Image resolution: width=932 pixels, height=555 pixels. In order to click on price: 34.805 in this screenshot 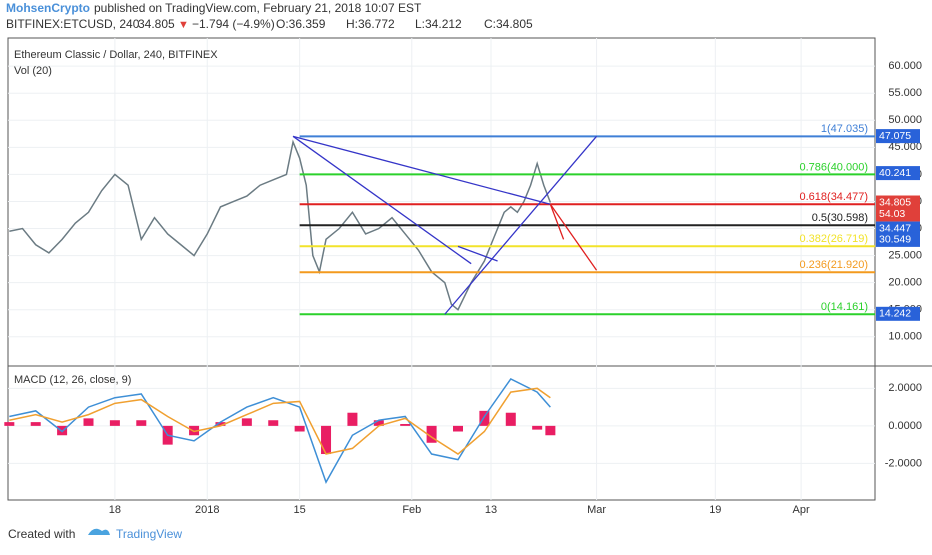, I will do `click(156, 24)`.